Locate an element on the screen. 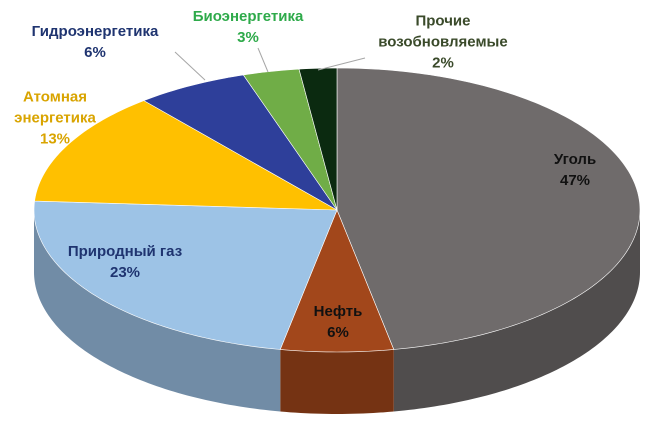  category-label: Уголь is located at coordinates (575, 159).